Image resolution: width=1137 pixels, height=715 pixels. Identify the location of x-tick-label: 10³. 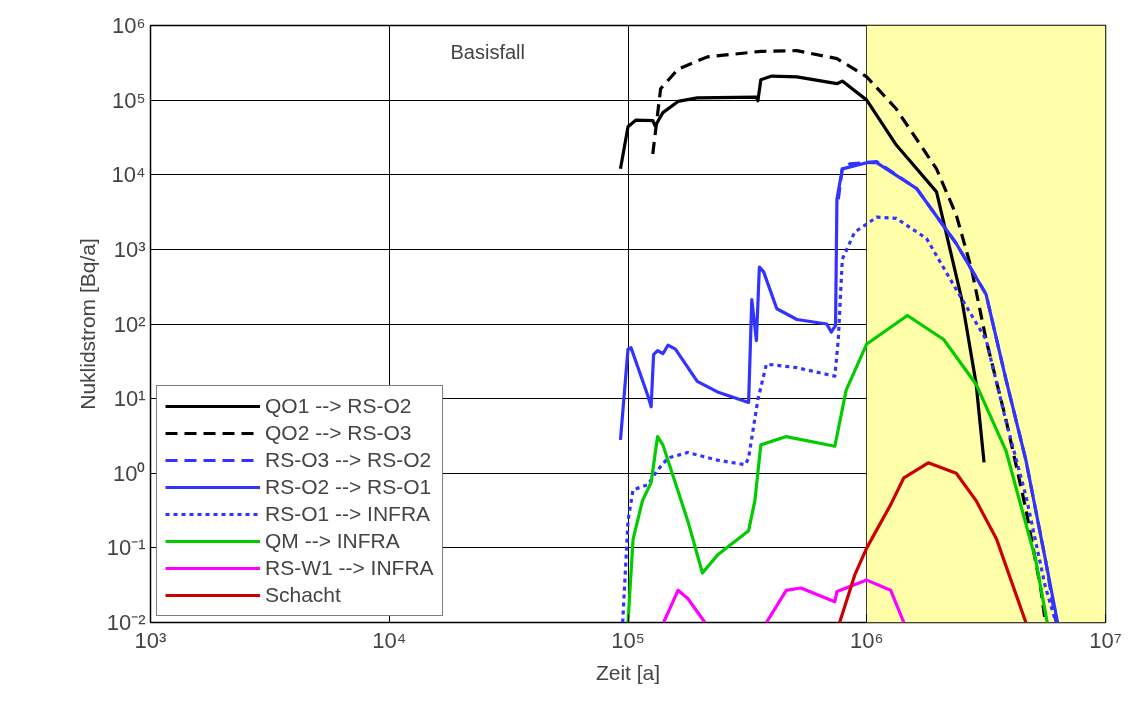
(150, 640).